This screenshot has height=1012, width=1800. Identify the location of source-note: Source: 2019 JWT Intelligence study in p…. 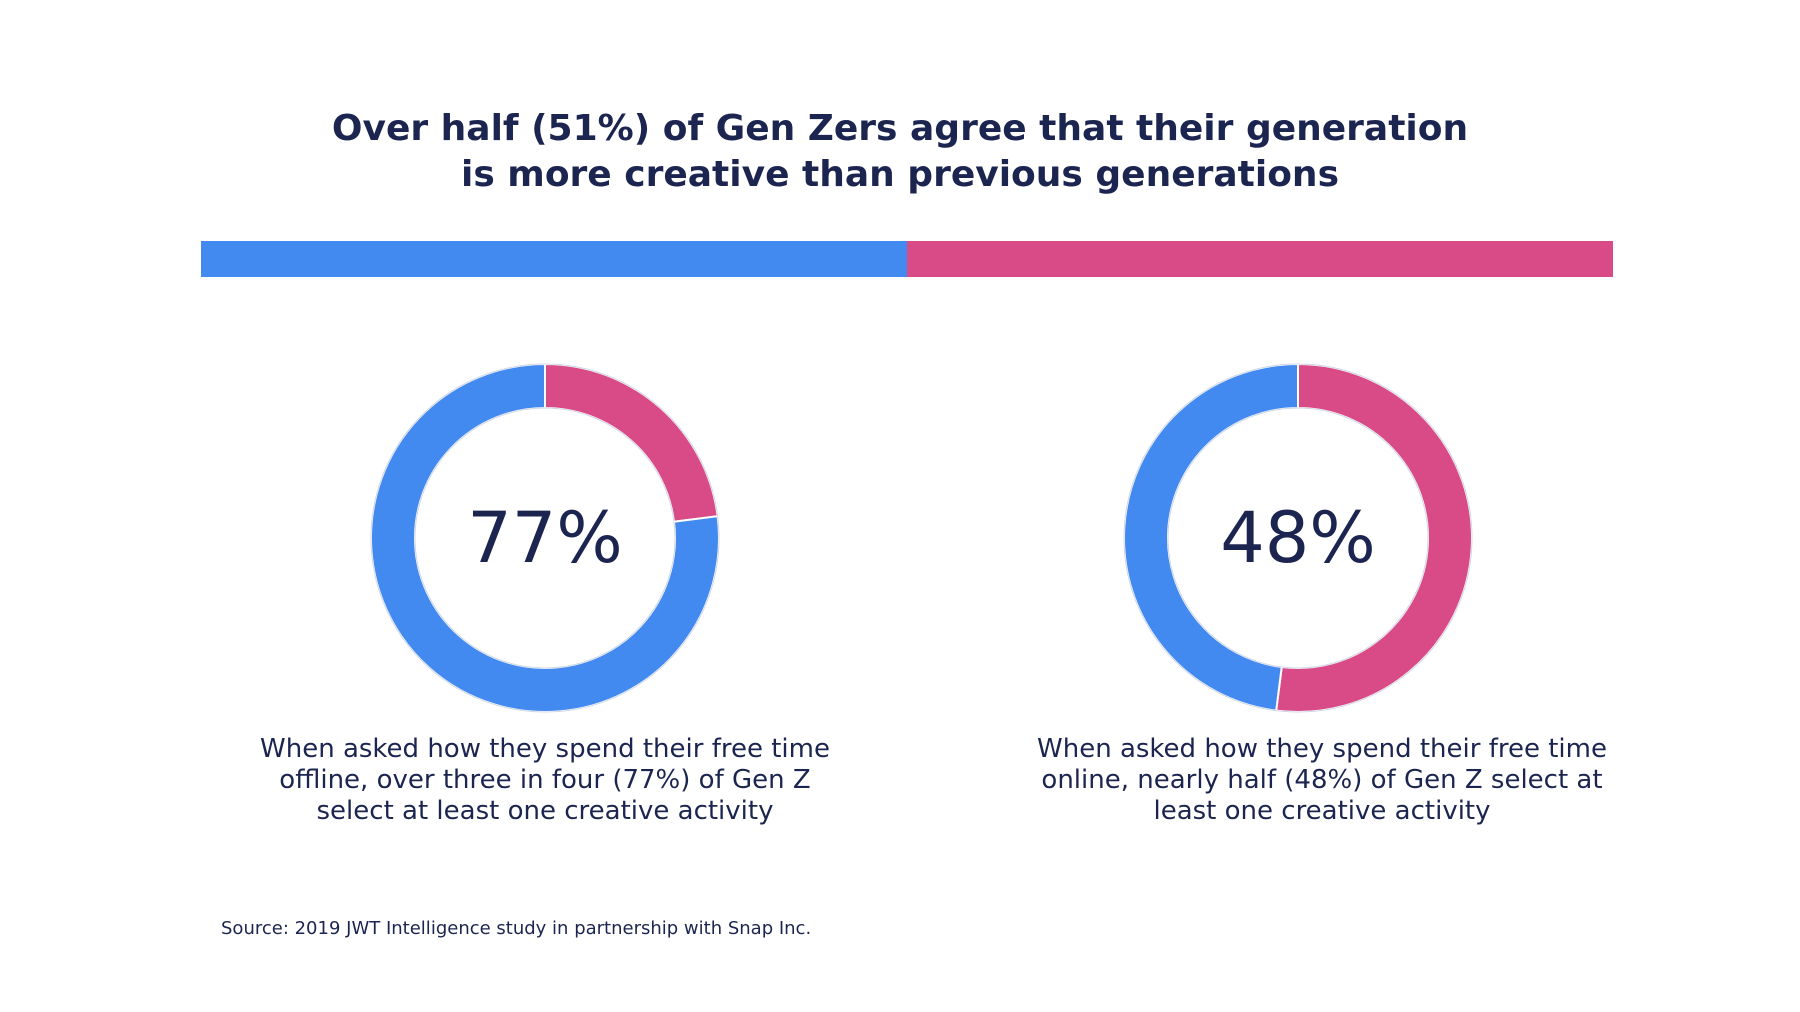
(516, 928).